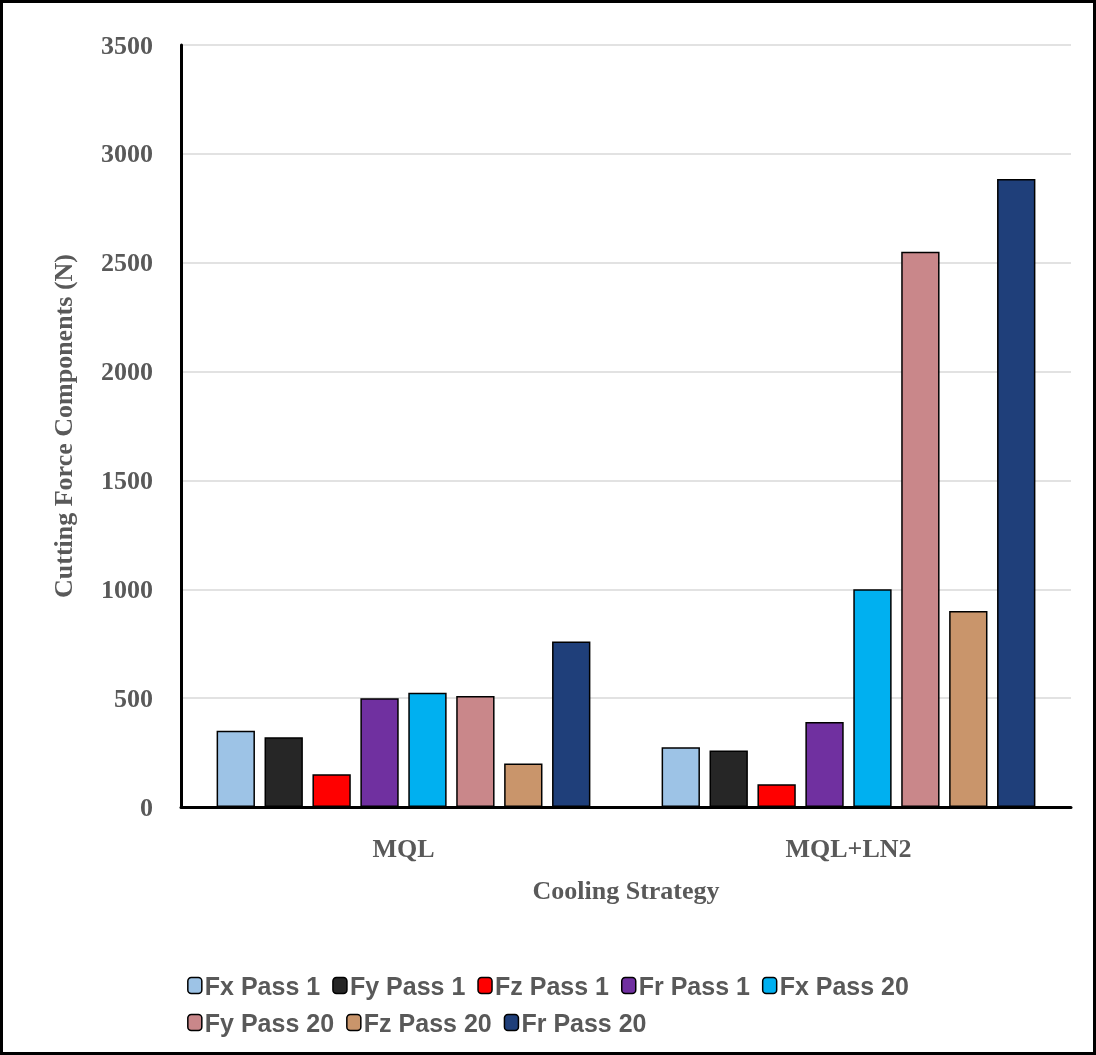  Describe the element at coordinates (844, 985) in the screenshot. I see `legend-label: Fx Pass 20` at that location.